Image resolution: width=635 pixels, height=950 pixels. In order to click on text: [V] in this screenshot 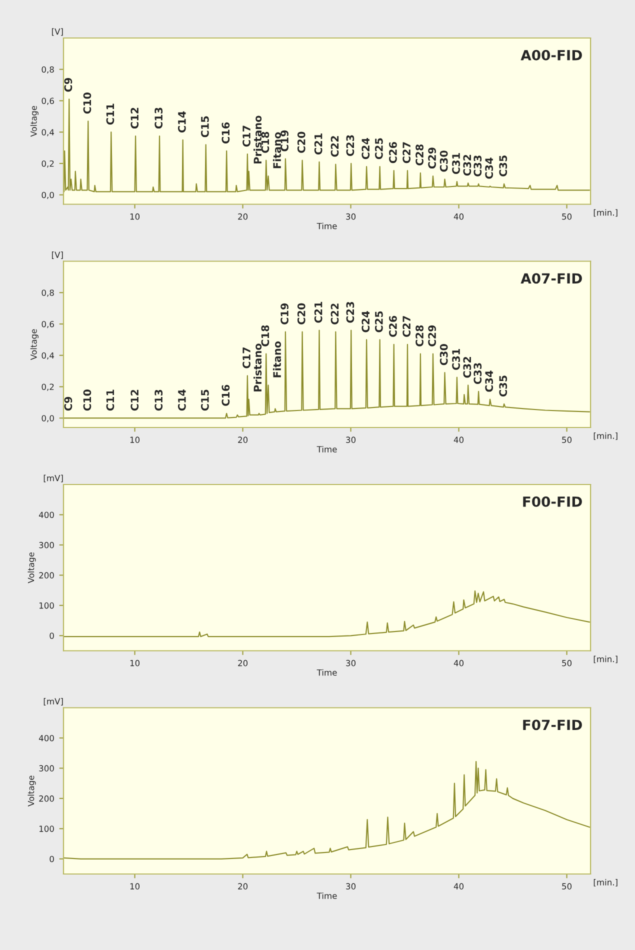, I will do `click(57, 255)`.